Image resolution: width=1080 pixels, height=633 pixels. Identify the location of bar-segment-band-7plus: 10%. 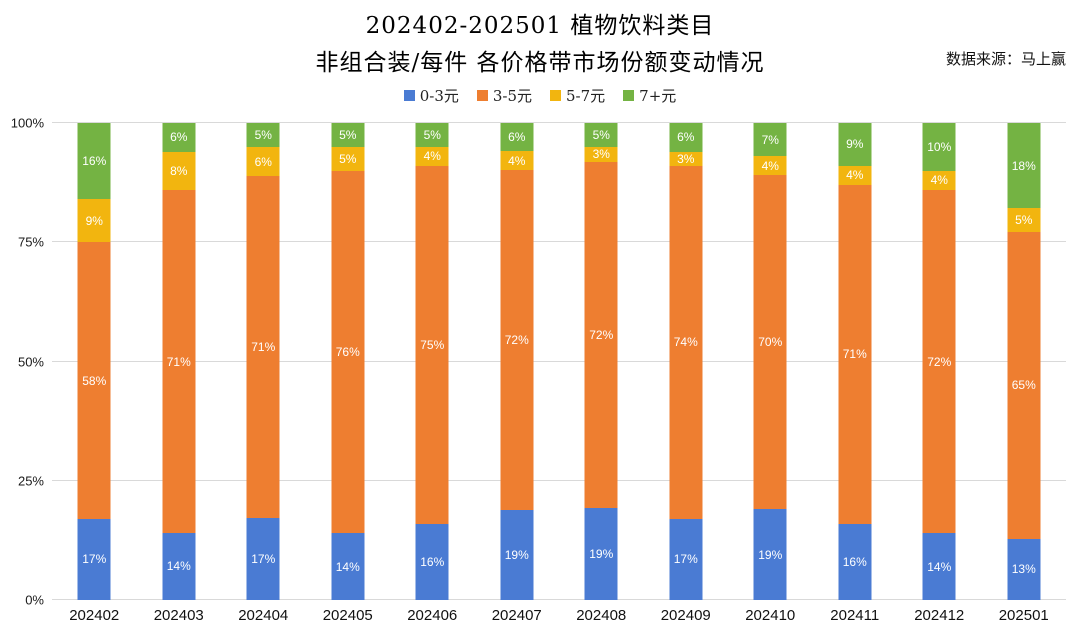
(939, 147).